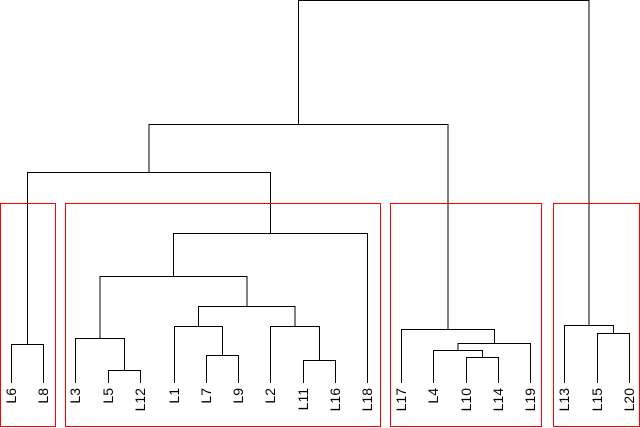 The width and height of the screenshot is (640, 428). I want to click on leaf-label: L15, so click(597, 400).